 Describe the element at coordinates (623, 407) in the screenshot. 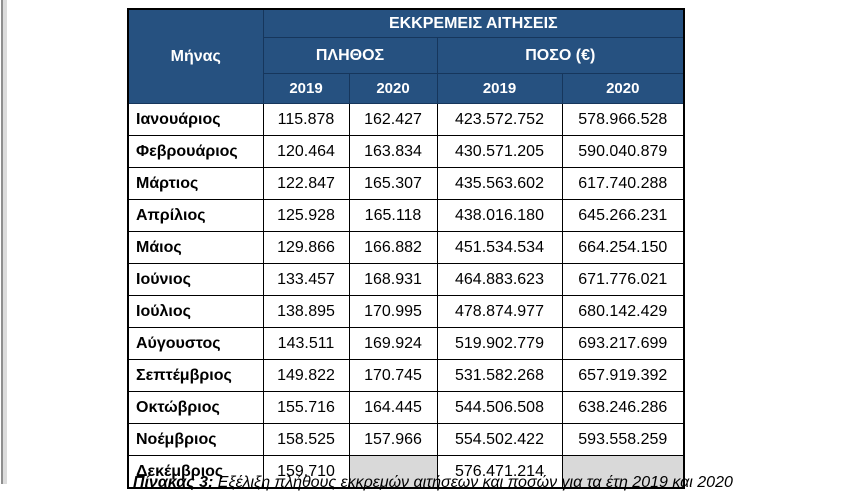

I see `amount-2020-cell: 638.246.286` at that location.